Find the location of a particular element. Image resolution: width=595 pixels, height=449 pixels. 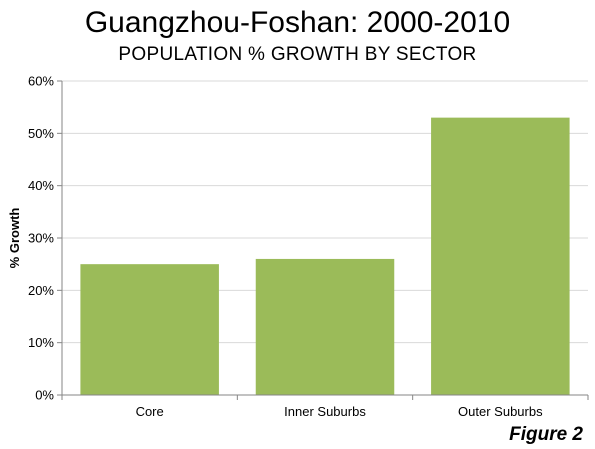

x-tick-labels: Core Inner Suburbs Outer Suburbs is located at coordinates (340, 411).